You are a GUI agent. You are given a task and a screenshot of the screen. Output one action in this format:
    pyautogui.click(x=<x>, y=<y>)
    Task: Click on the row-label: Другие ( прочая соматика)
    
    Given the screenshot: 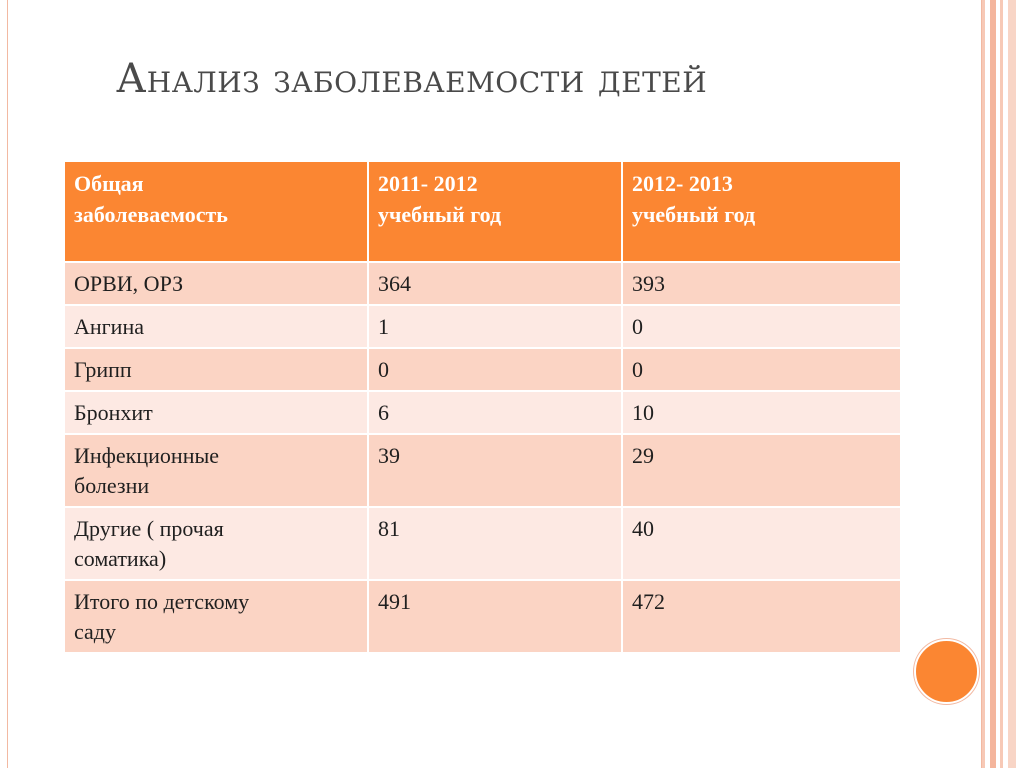 What is the action you would take?
    pyautogui.click(x=216, y=543)
    